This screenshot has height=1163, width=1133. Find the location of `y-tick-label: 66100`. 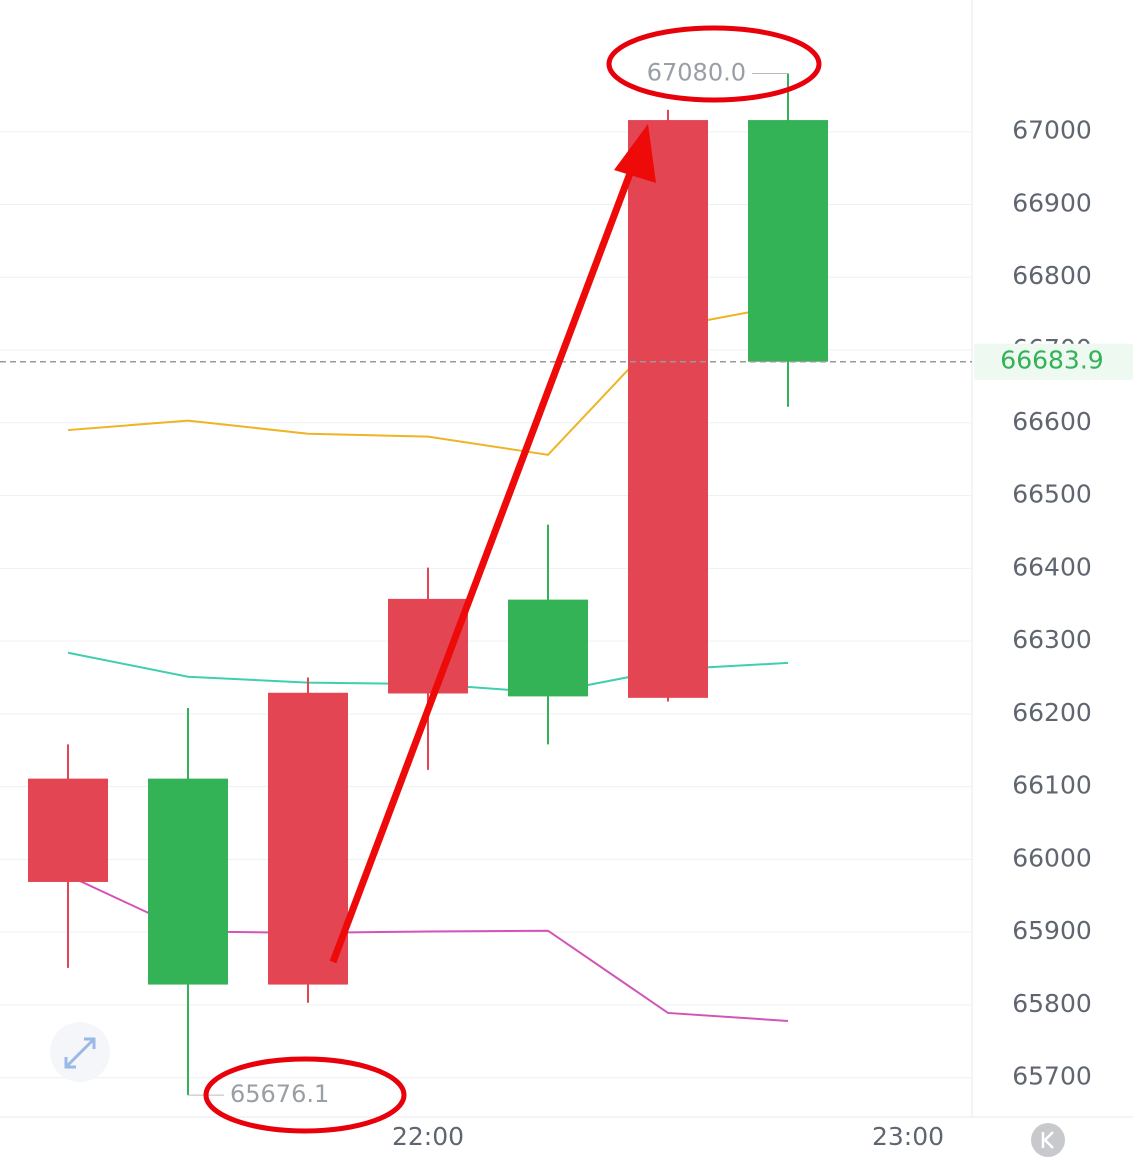

y-tick-label: 66100 is located at coordinates (1052, 785).